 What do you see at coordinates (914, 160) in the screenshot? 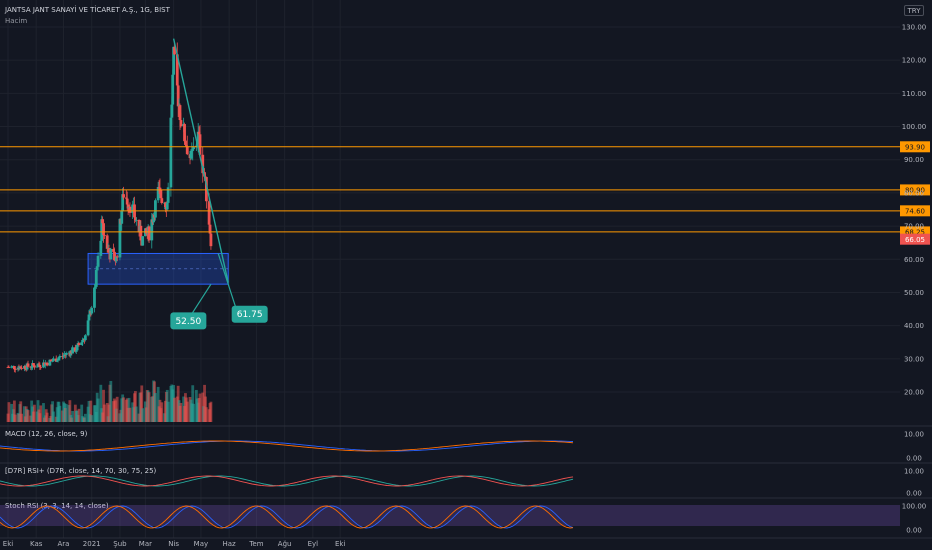
I see `price-tick-label: 90.00` at bounding box center [914, 160].